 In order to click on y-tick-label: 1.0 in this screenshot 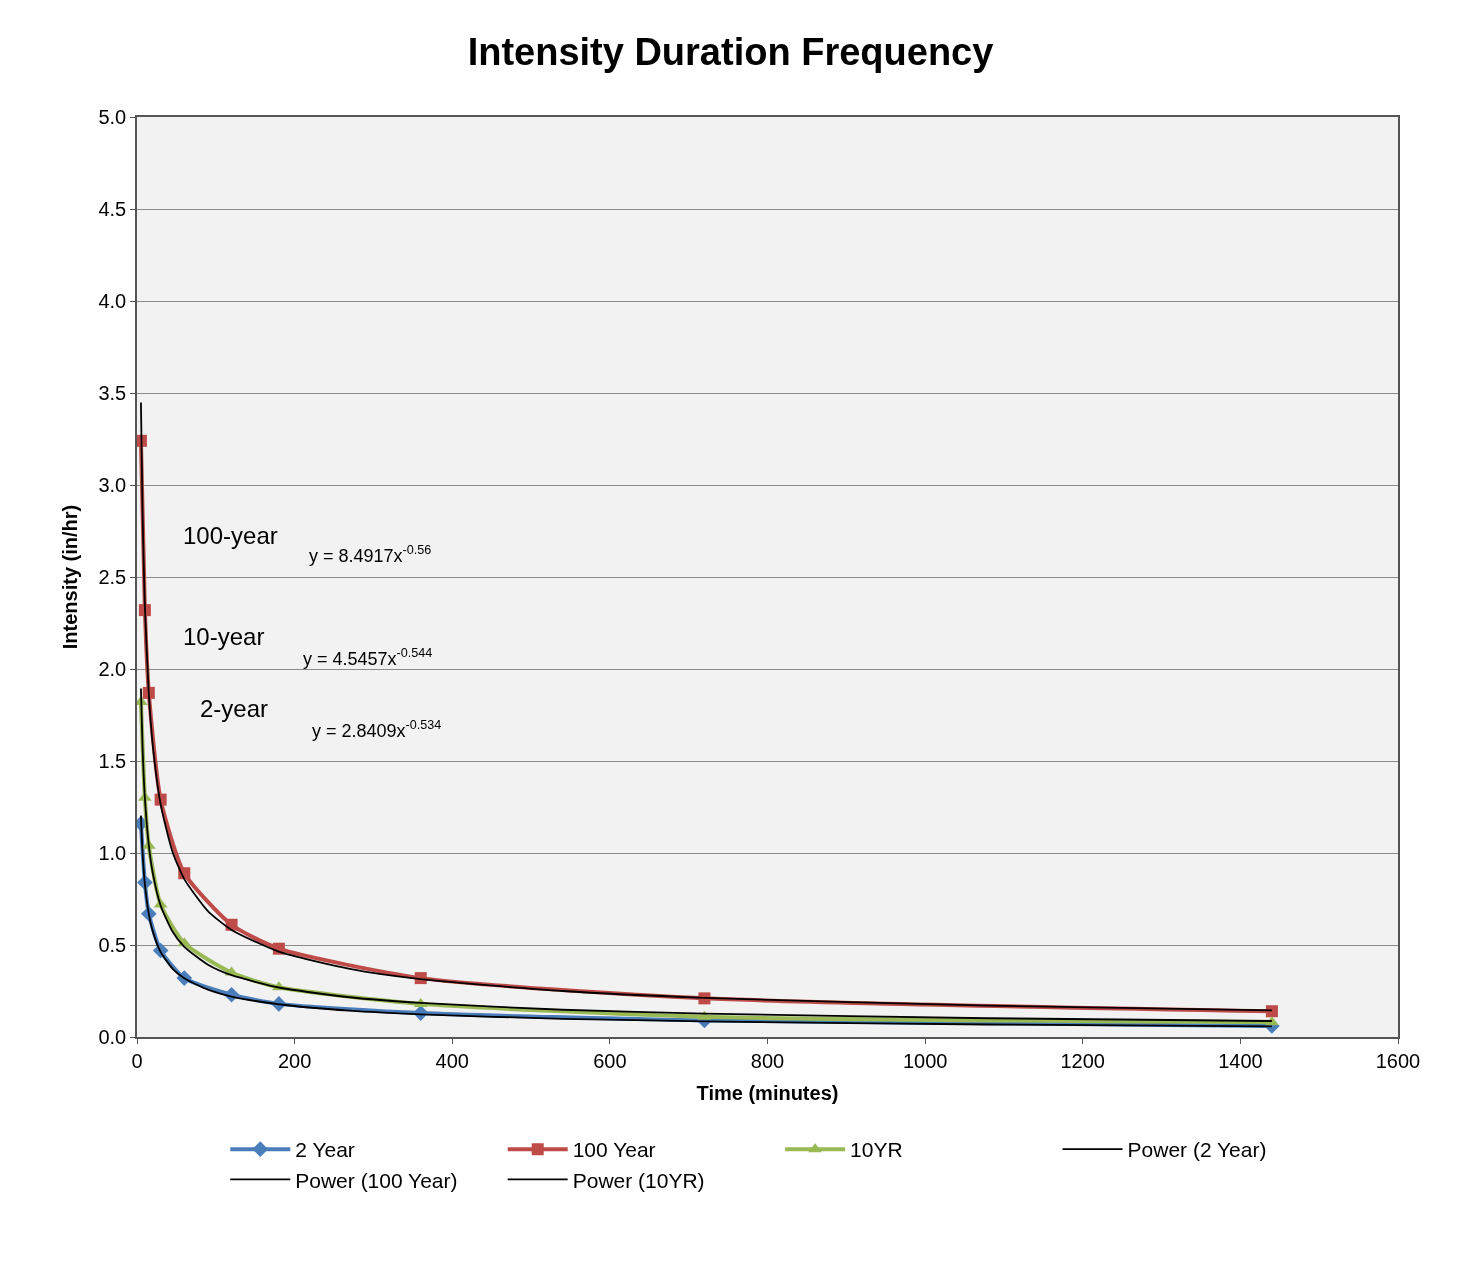, I will do `click(112, 853)`.